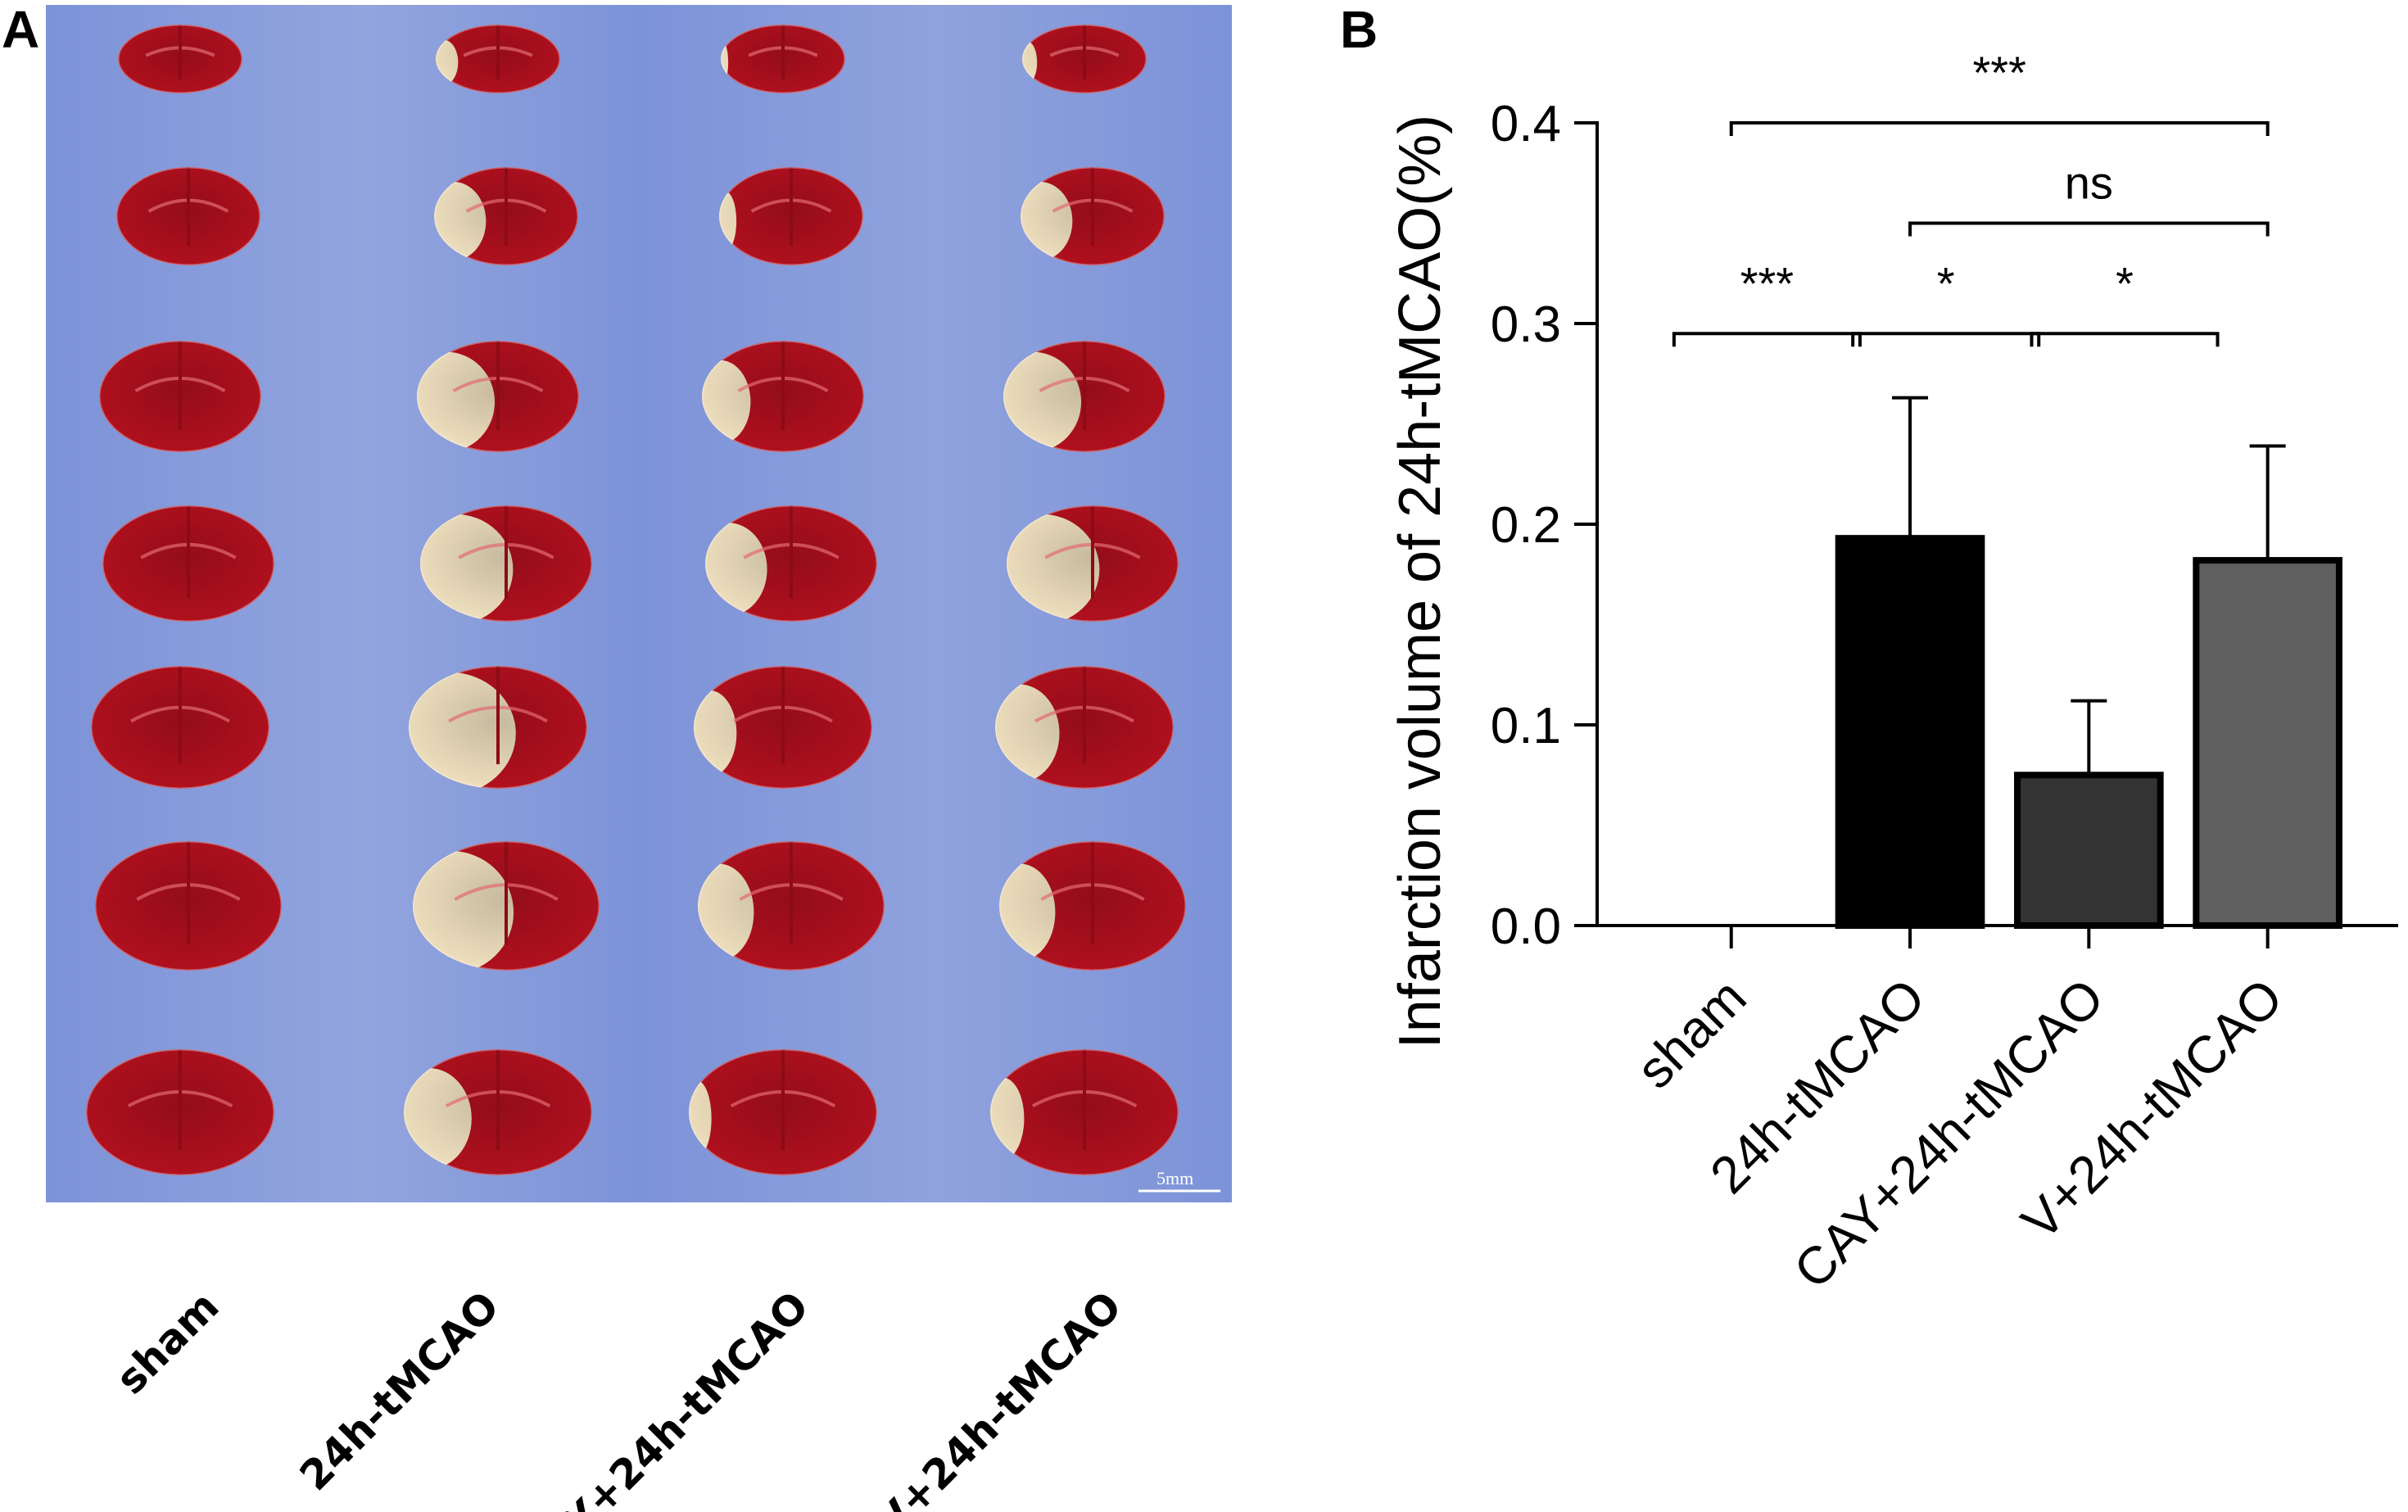 The width and height of the screenshot is (2408, 1512). I want to click on photo-group-label: CAY+24h-tMCAO, so click(666, 1397).